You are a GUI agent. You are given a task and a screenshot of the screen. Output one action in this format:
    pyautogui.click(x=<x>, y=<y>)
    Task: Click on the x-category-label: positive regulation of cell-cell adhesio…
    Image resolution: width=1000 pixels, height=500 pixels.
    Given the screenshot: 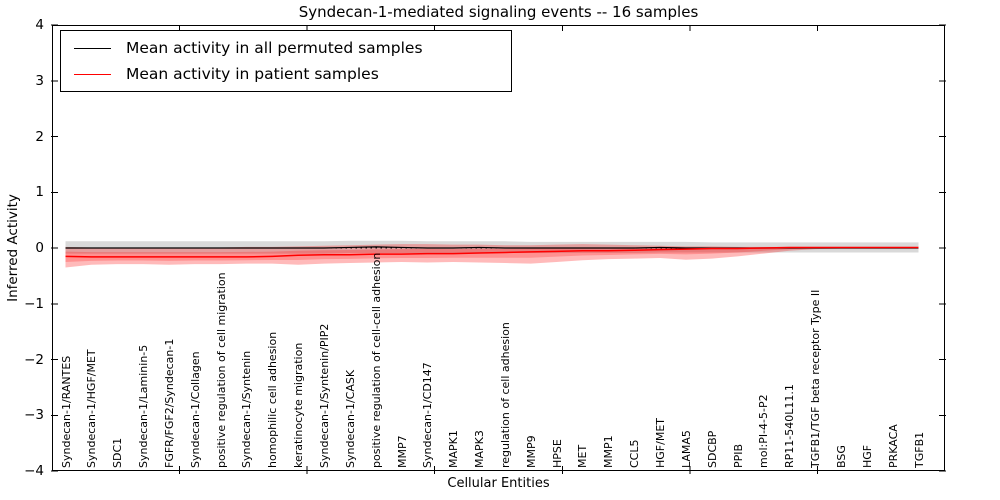 What is the action you would take?
    pyautogui.click(x=376, y=360)
    